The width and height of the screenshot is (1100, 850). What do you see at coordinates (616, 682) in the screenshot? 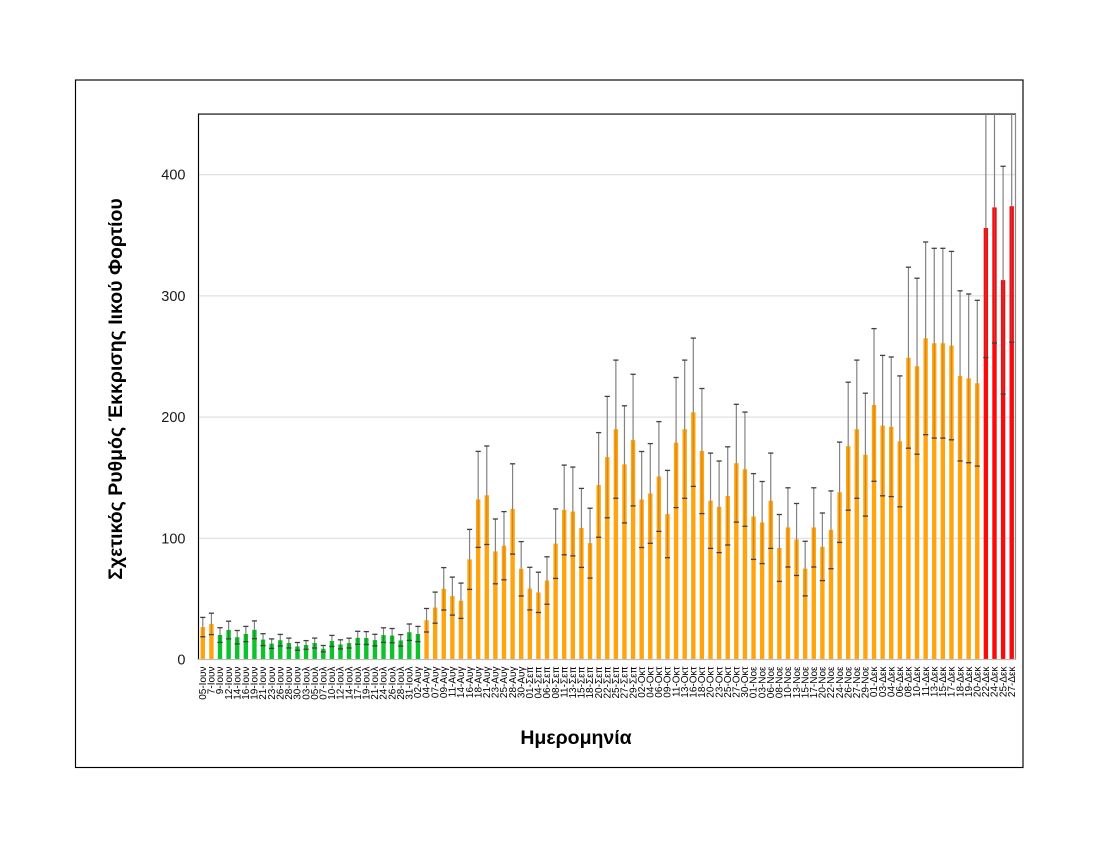
I see `svg-text: 25-Σεπ` at bounding box center [616, 682].